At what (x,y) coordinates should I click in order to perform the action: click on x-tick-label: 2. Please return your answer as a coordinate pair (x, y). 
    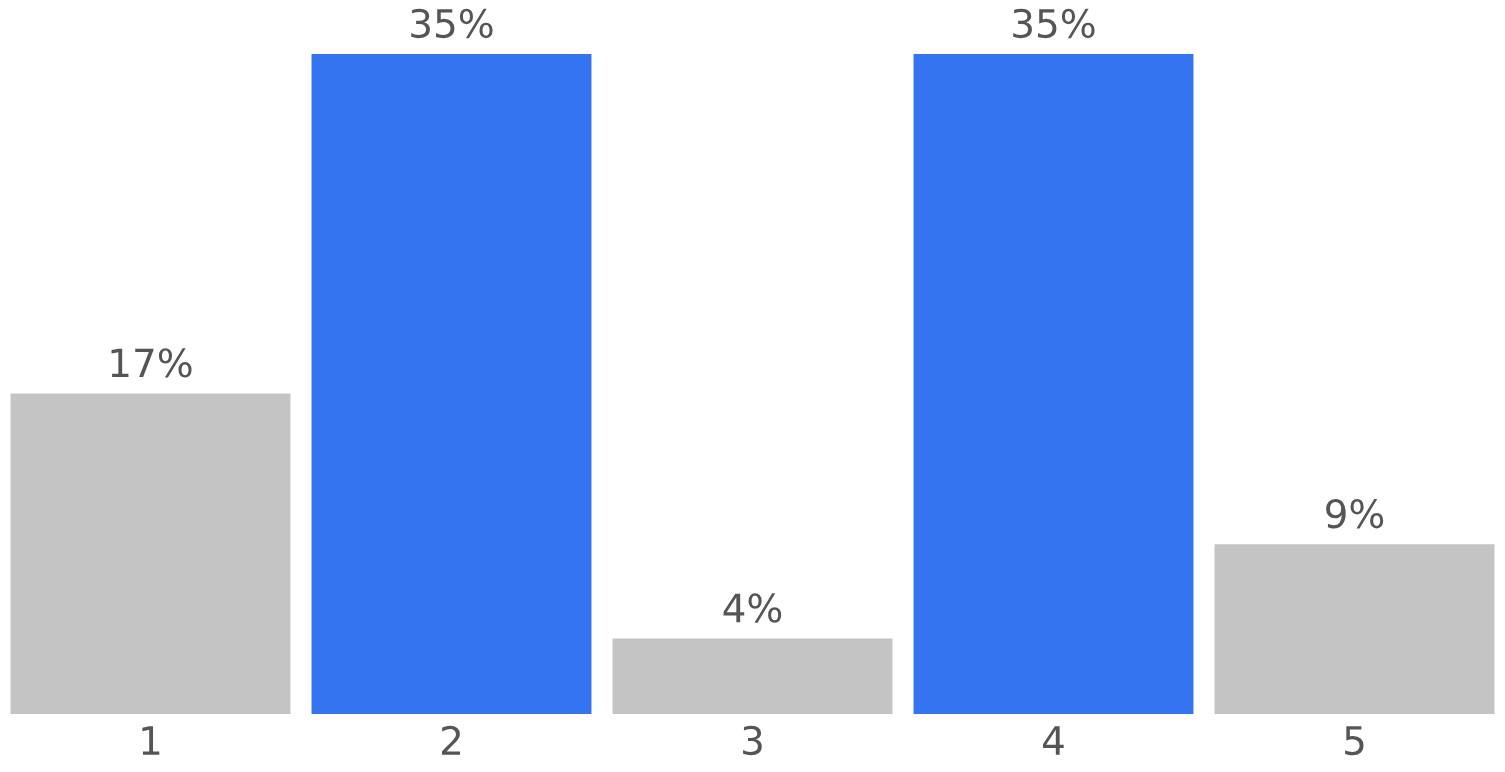
    Looking at the image, I should click on (450, 740).